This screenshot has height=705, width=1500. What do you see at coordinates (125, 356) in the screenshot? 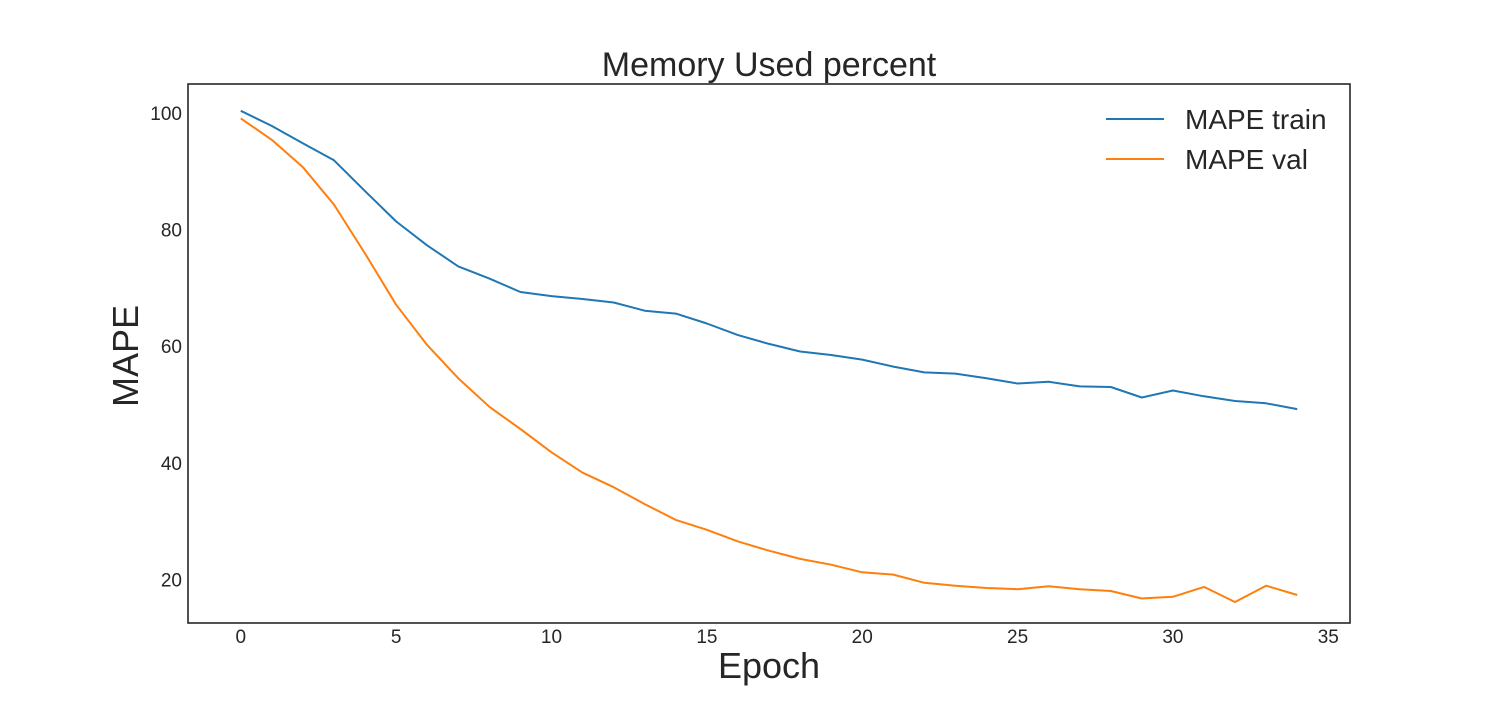
I see `y-axis-title: MAPE` at bounding box center [125, 356].